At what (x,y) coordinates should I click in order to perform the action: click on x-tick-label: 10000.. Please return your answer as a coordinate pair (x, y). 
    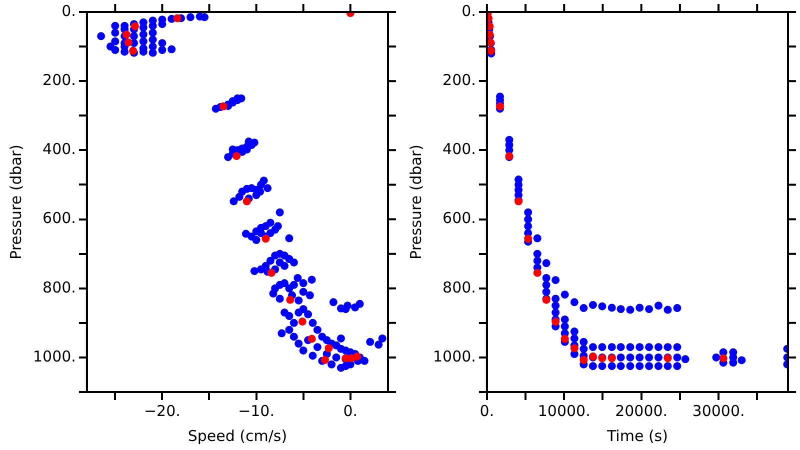
    Looking at the image, I should click on (564, 411).